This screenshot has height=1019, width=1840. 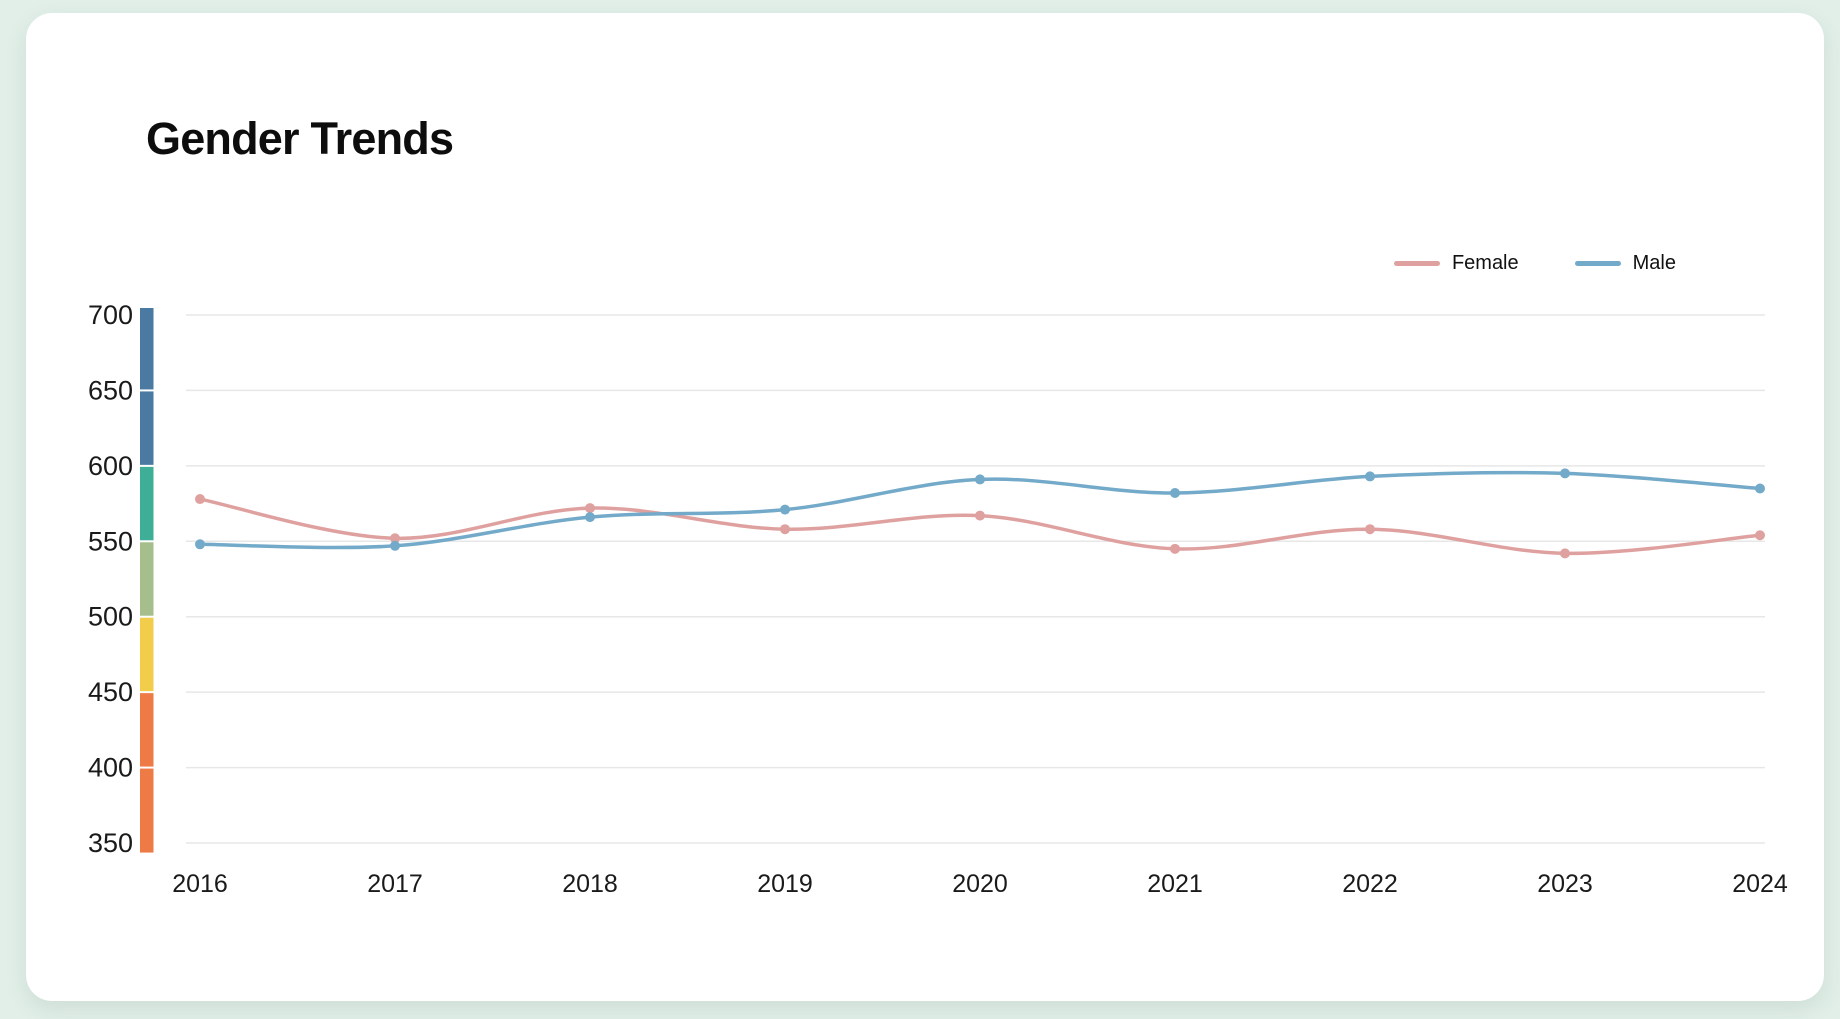 What do you see at coordinates (1416, 263) in the screenshot?
I see `legend-swatch-female` at bounding box center [1416, 263].